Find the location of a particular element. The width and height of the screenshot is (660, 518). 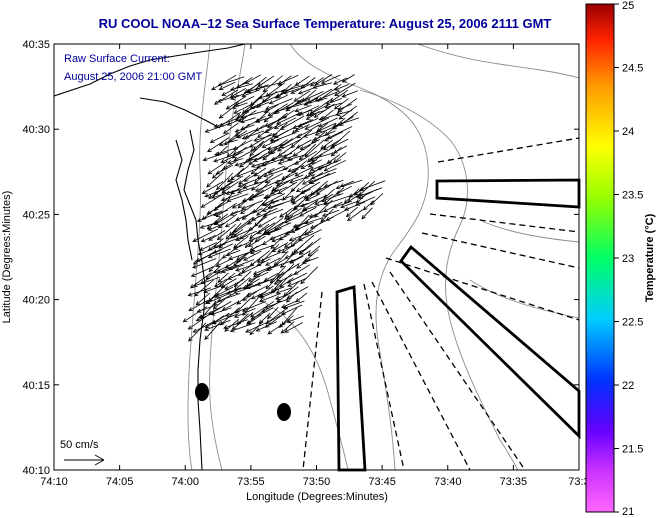

vector-scale: 50 cm/s is located at coordinates (82, 452).